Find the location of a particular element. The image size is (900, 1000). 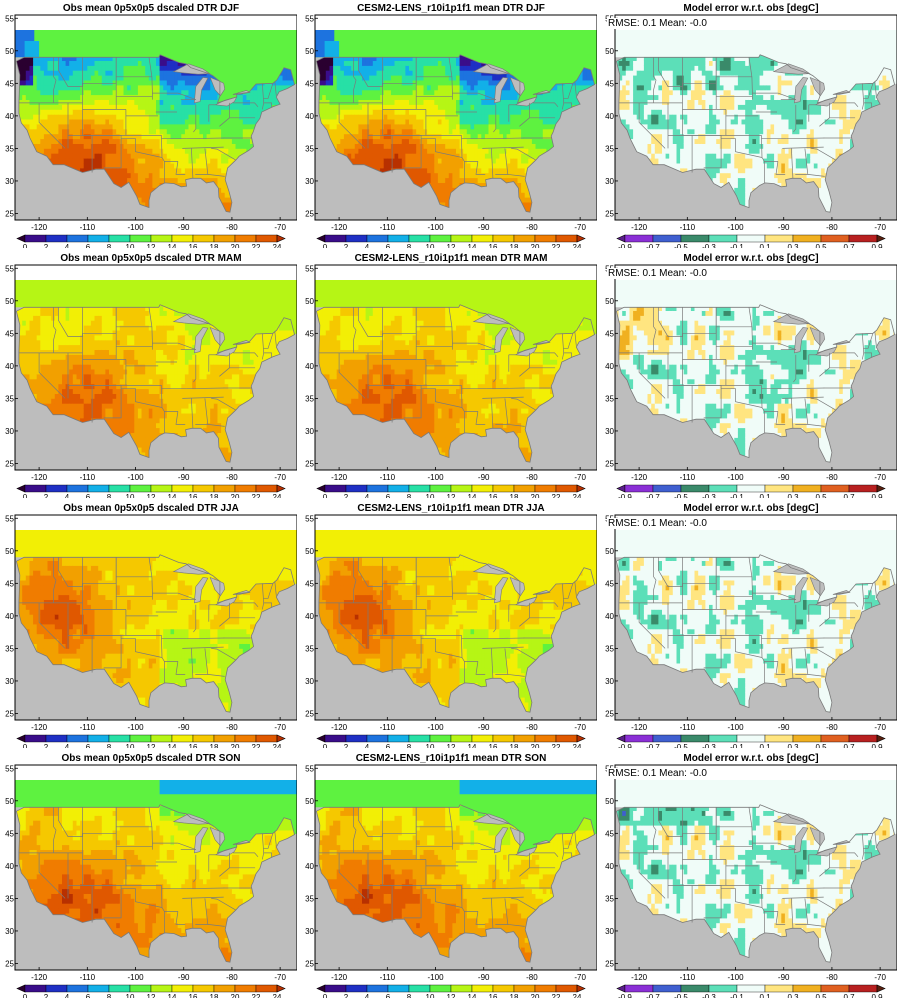

lat-tick-label: 45 is located at coordinates (309, 333).